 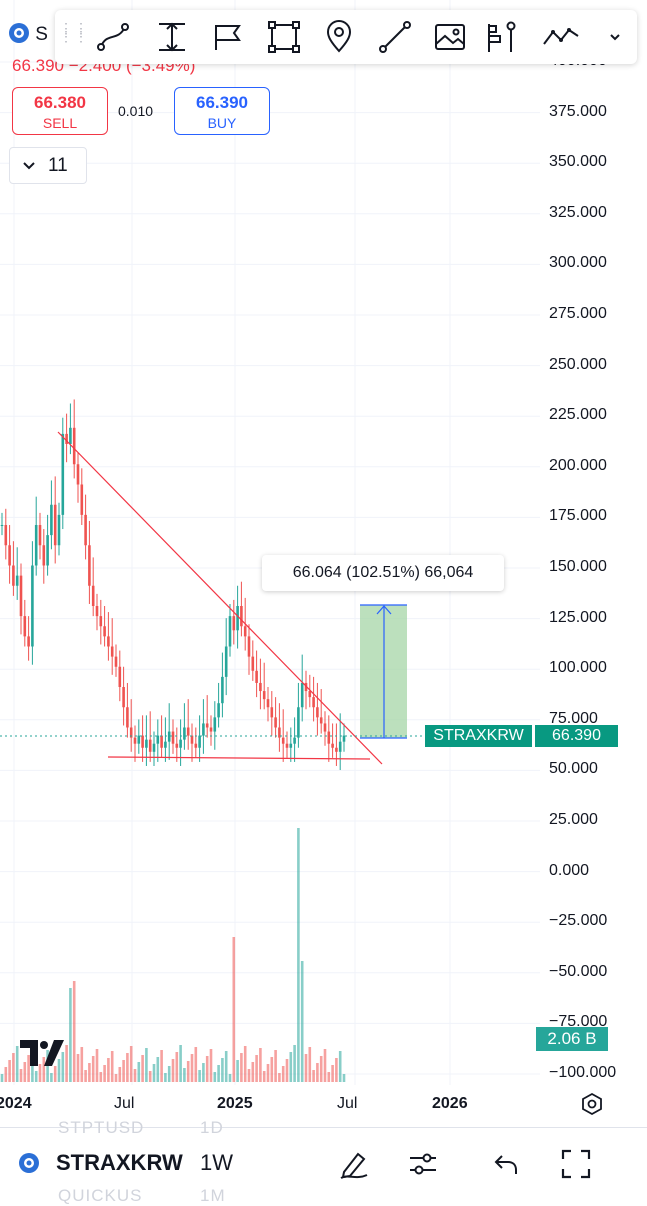 I want to click on price-axis-label: 175.000, so click(x=578, y=516).